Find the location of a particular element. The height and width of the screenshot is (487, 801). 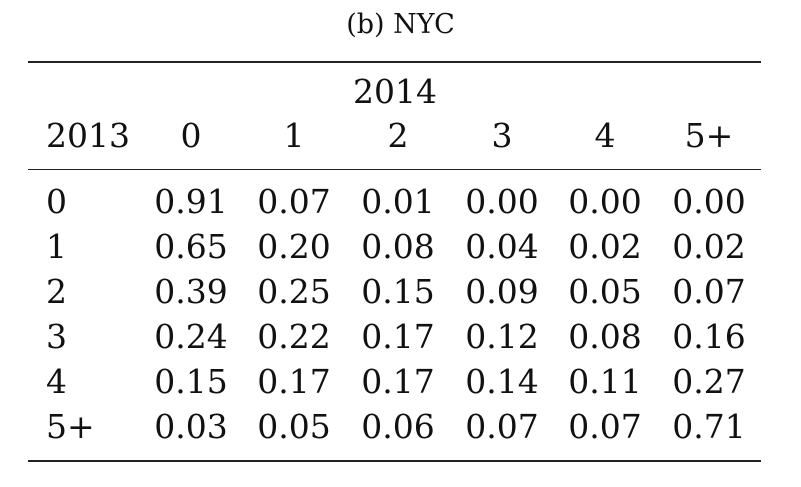

column-group-header: 2014 is located at coordinates (395, 91).